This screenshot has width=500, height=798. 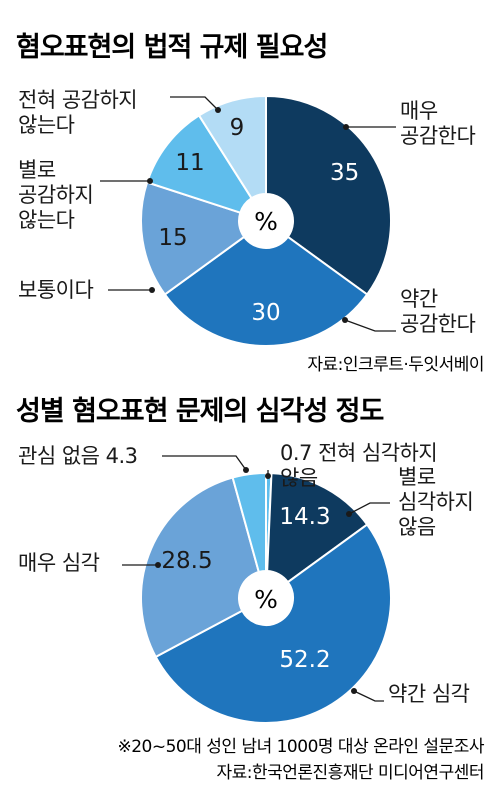 What do you see at coordinates (417, 527) in the screenshot?
I see `chart-2-category-label-2: 않음` at bounding box center [417, 527].